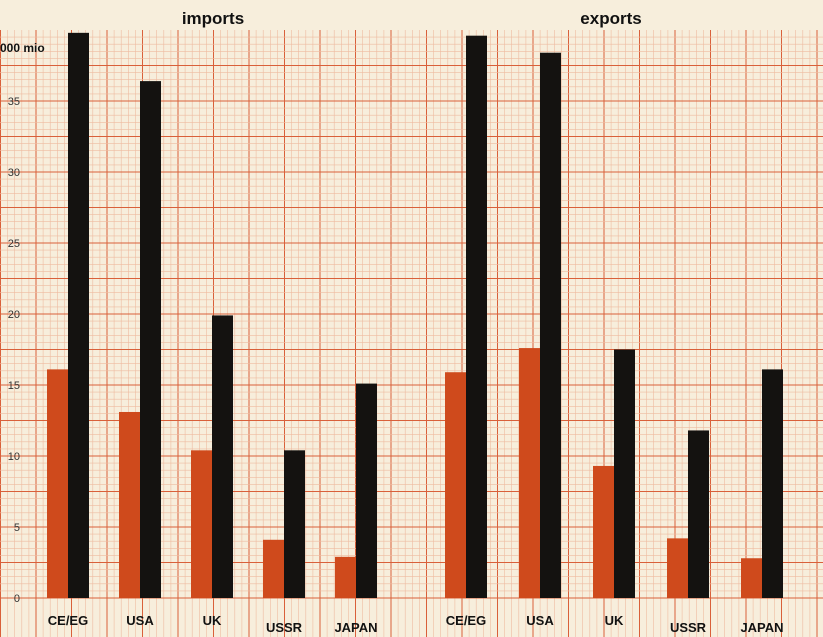 The height and width of the screenshot is (637, 823). I want to click on y-tick-label: 25, so click(14, 244).